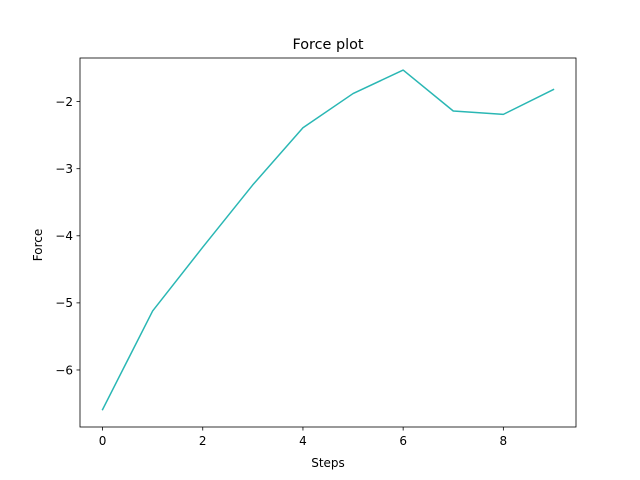 The image size is (640, 480). What do you see at coordinates (64, 370) in the screenshot?
I see `y-tick-label: −6` at bounding box center [64, 370].